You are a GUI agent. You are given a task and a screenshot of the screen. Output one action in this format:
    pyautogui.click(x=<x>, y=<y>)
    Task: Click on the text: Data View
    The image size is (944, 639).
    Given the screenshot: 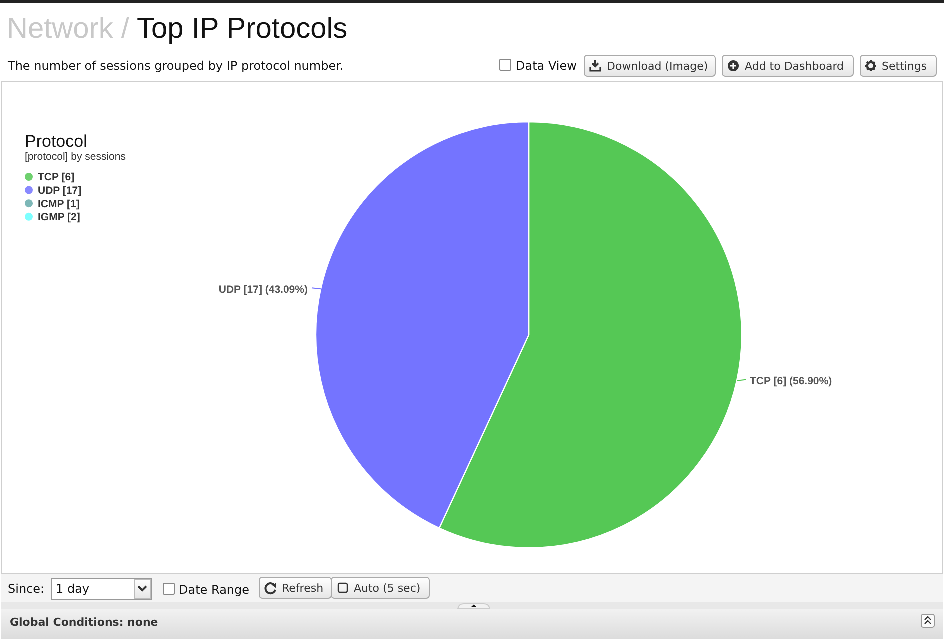 What is the action you would take?
    pyautogui.click(x=547, y=66)
    